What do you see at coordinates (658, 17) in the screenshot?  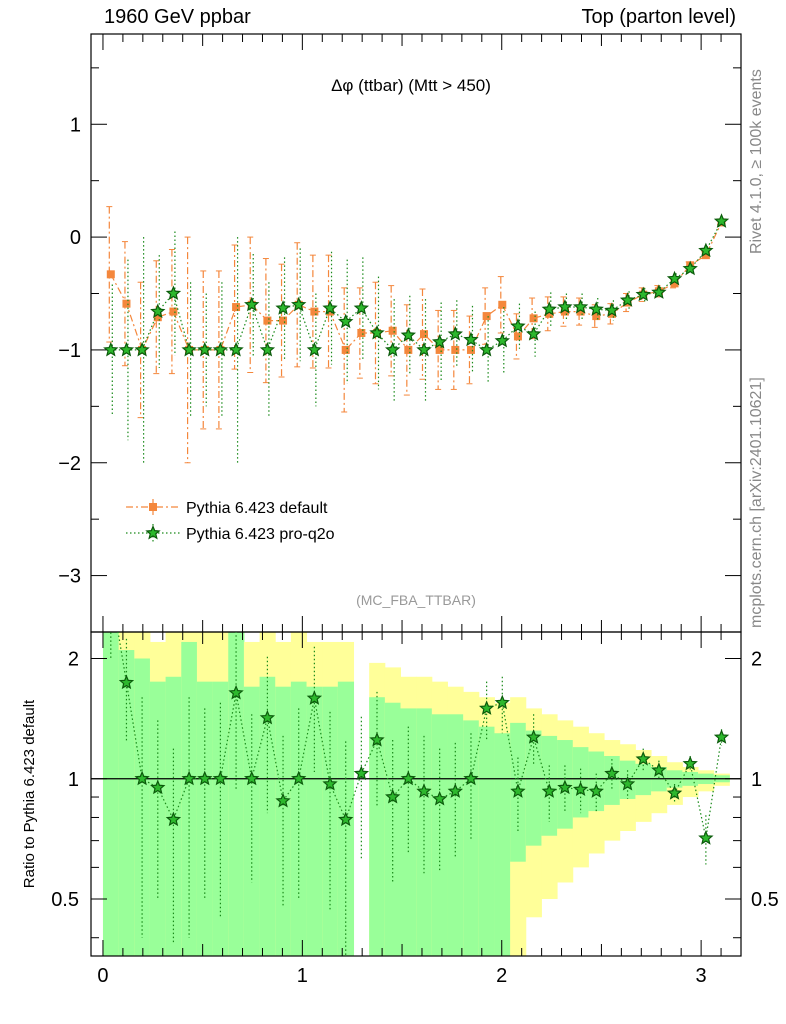 I see `header-right: Top (parton level)` at bounding box center [658, 17].